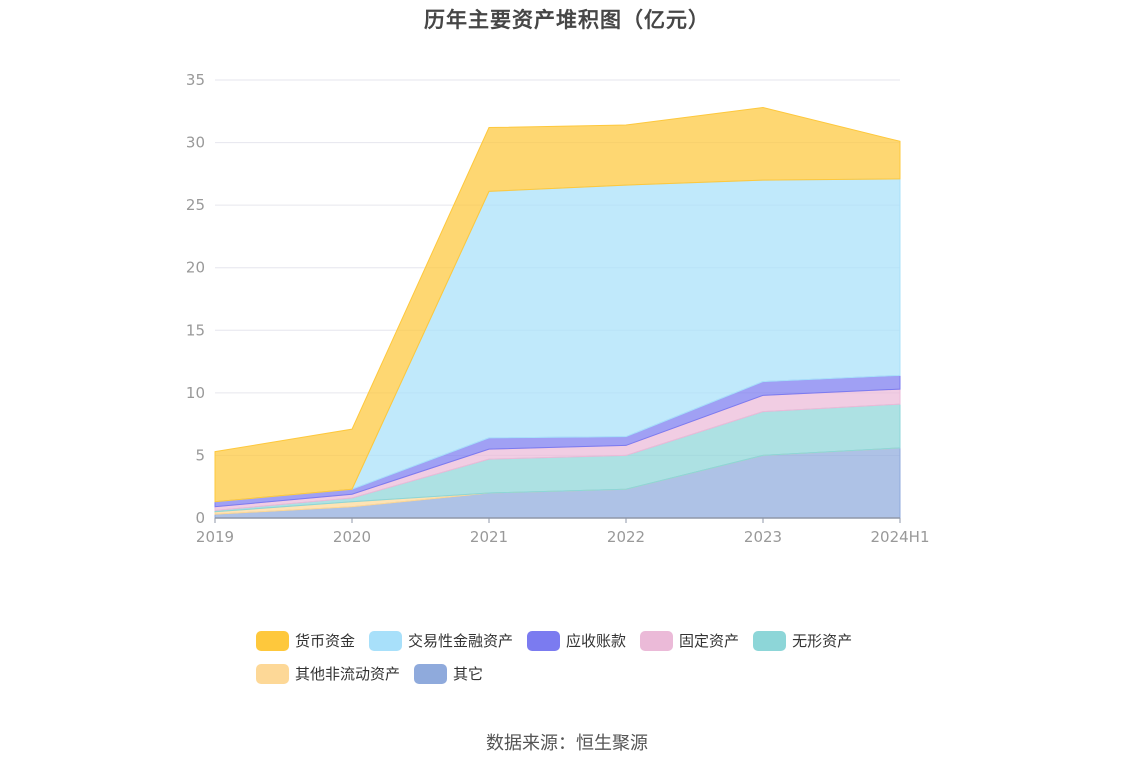 Image resolution: width=1134 pixels, height=766 pixels. Describe the element at coordinates (352, 537) in the screenshot. I see `x-tick-label: 2020` at that location.